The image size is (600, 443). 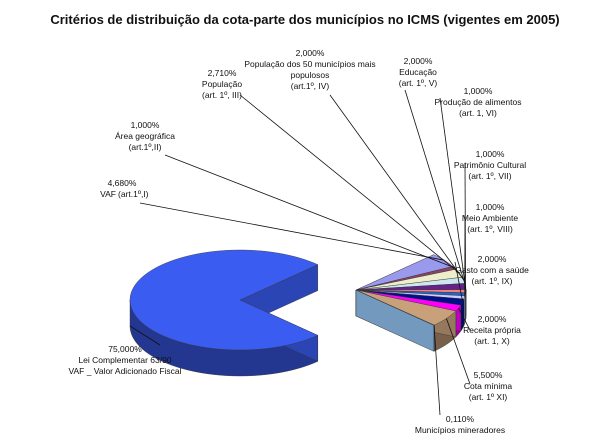 I want to click on note-label: VAF _ Valor Adicionado Fiscal, so click(x=124, y=371).